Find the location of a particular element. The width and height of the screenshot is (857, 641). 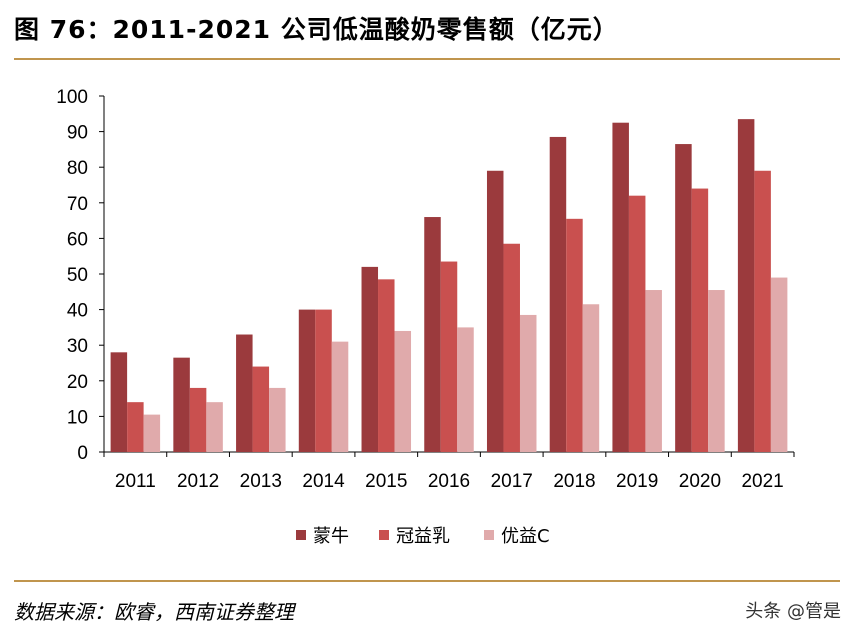

x-tick-label: 2015 is located at coordinates (386, 481).